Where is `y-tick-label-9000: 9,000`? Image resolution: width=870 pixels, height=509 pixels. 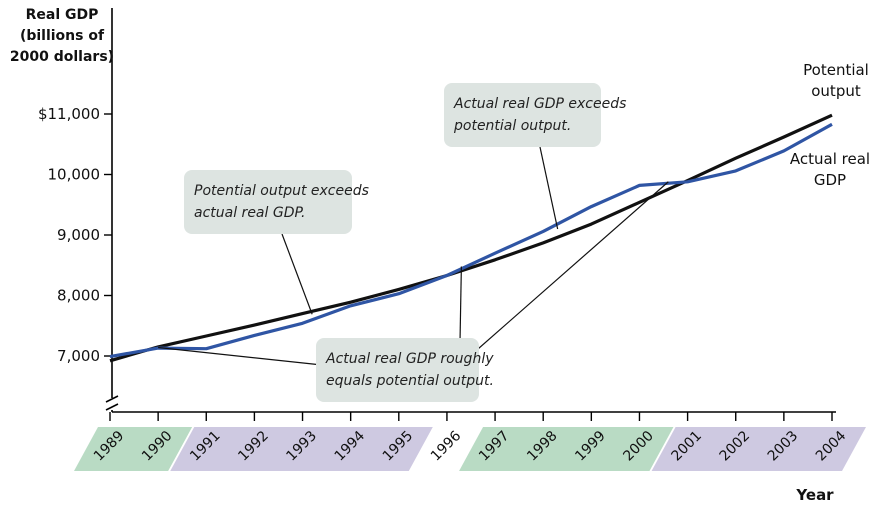
y-tick-label-9000: 9,000 is located at coordinates (78, 235).